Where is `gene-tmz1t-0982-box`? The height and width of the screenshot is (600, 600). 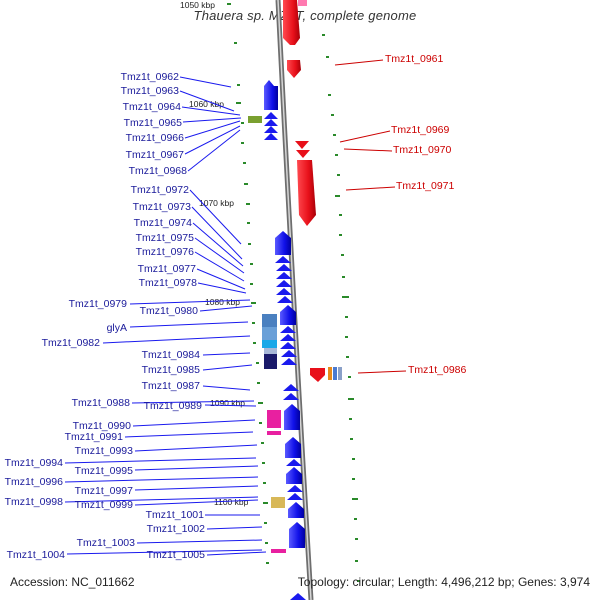
gene-tmz1t-0982-box is located at coordinates (269, 344).